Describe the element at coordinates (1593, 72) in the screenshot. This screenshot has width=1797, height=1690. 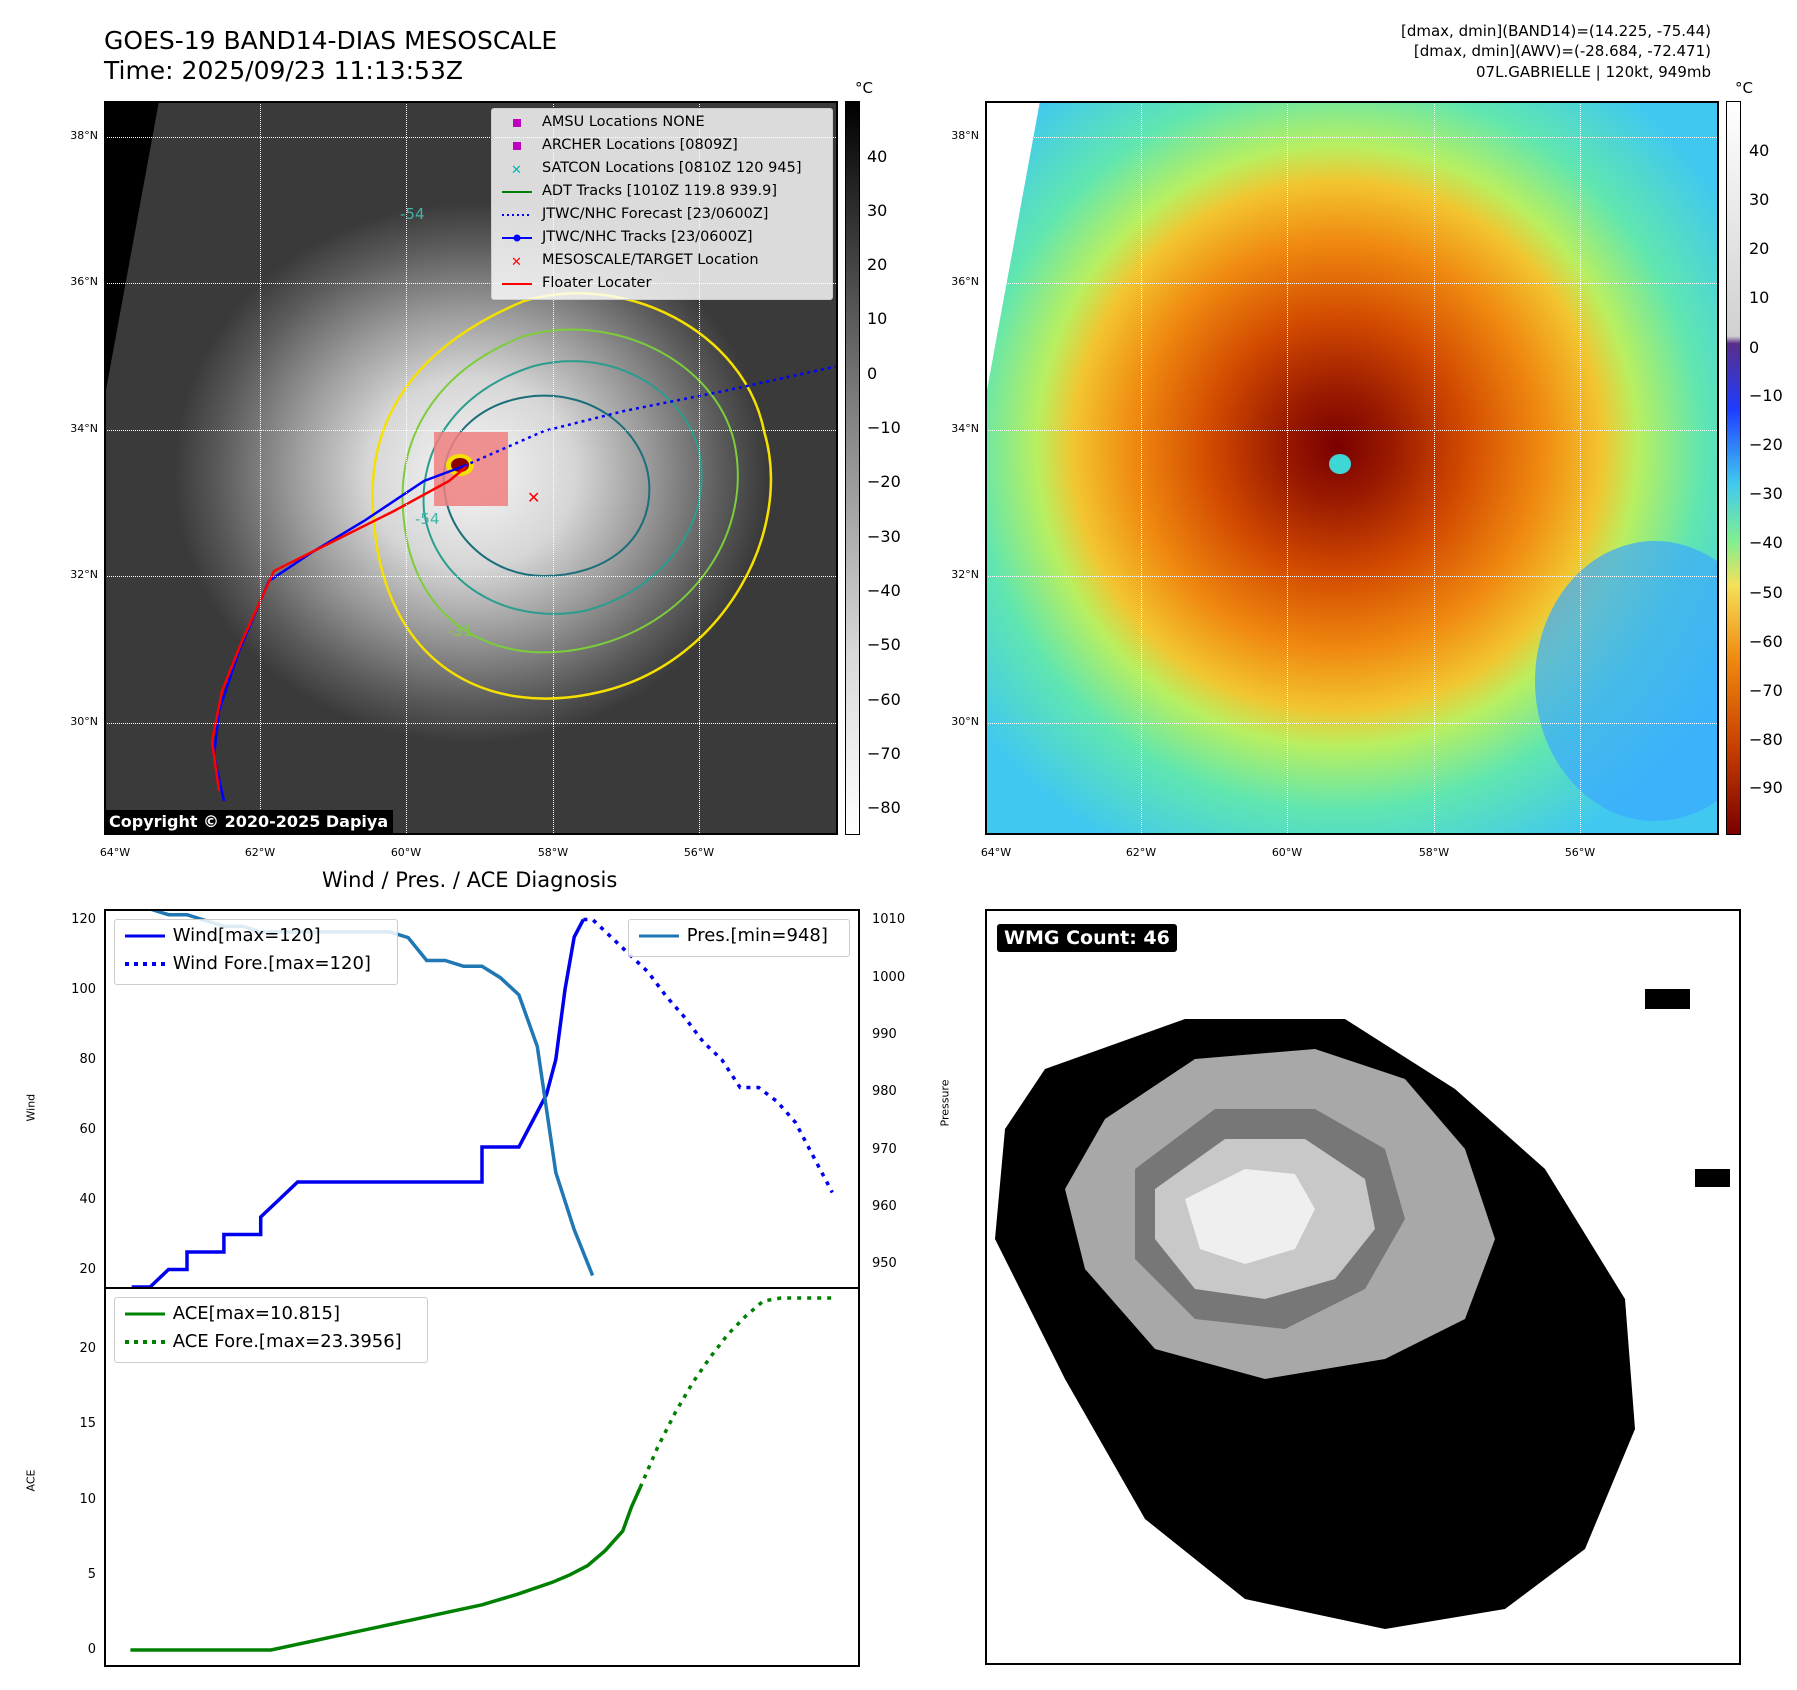
I see `storm-info-text: 07L.GABRIELLE | 120kt, 949mb` at that location.